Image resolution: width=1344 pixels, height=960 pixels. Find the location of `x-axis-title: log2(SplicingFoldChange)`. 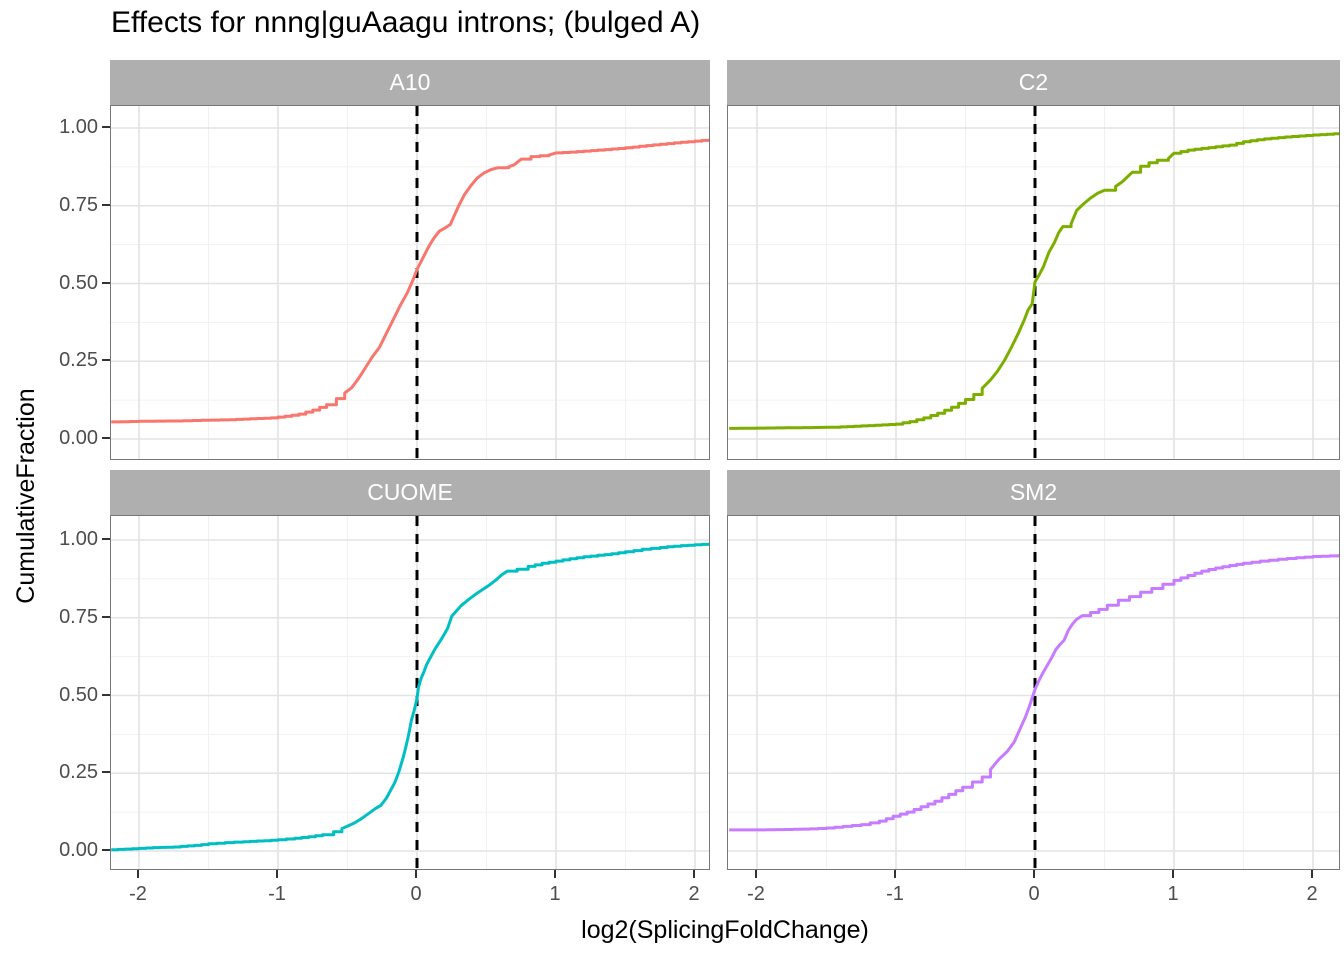

x-axis-title: log2(SplicingFoldChange) is located at coordinates (725, 930).